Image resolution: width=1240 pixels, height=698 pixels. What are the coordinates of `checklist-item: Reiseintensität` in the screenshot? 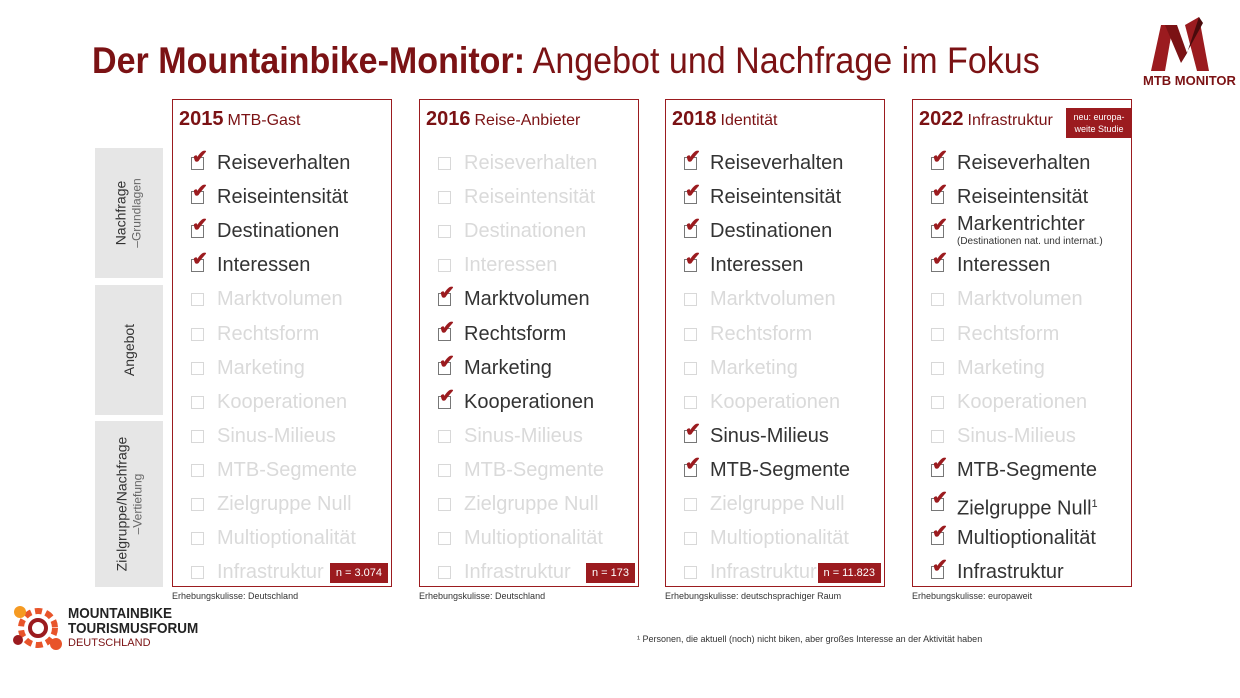 It's located at (536, 200).